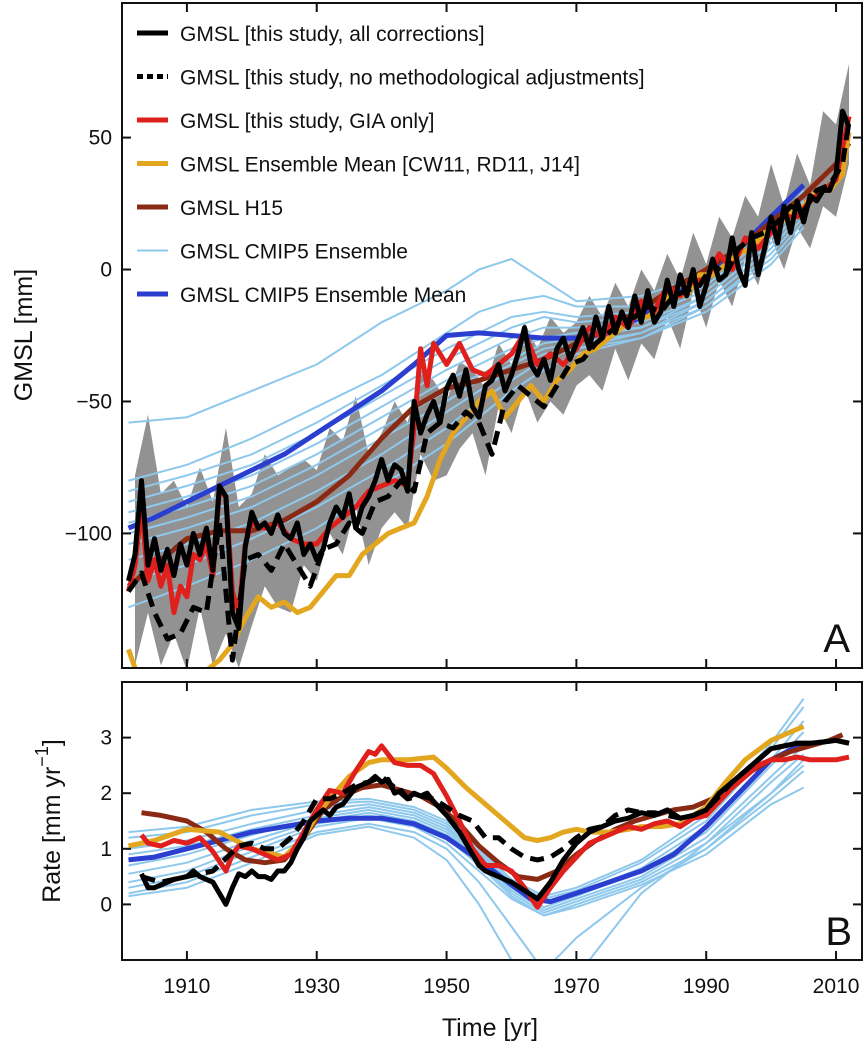  I want to click on legend-item: GMSL CMIP5 Ensemble, so click(272, 252).